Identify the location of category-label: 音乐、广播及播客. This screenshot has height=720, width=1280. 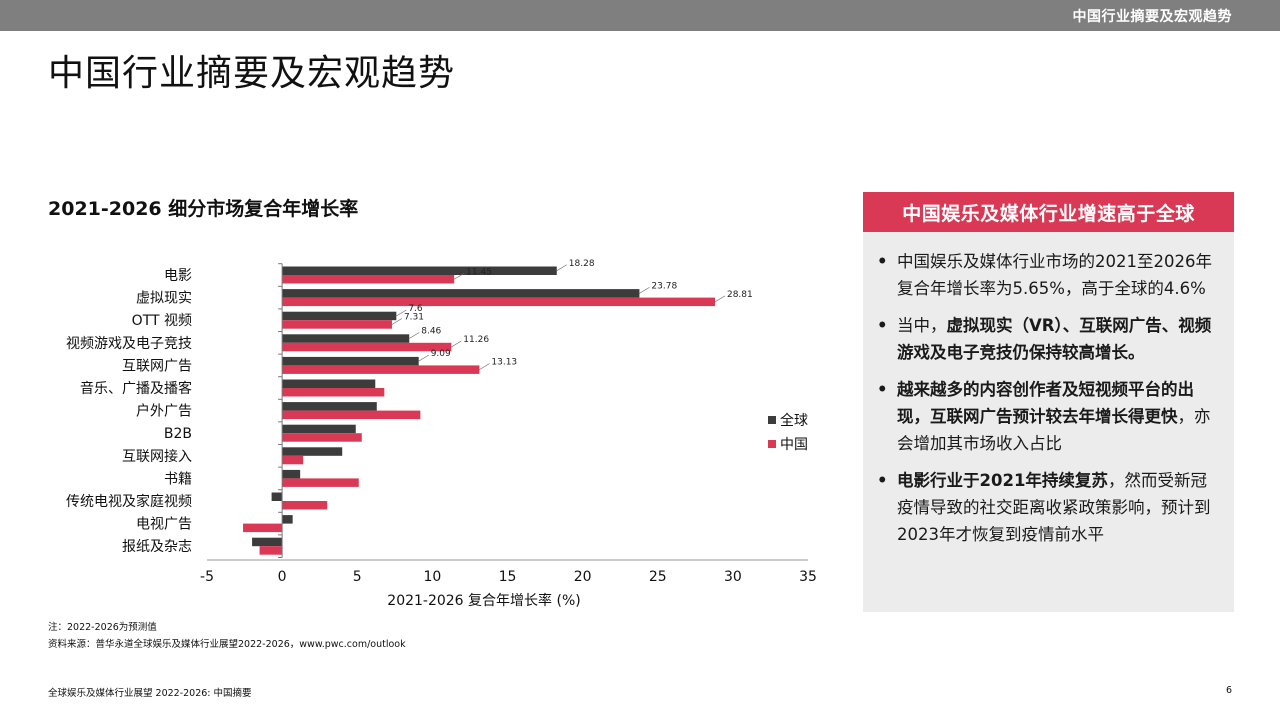
(136, 388).